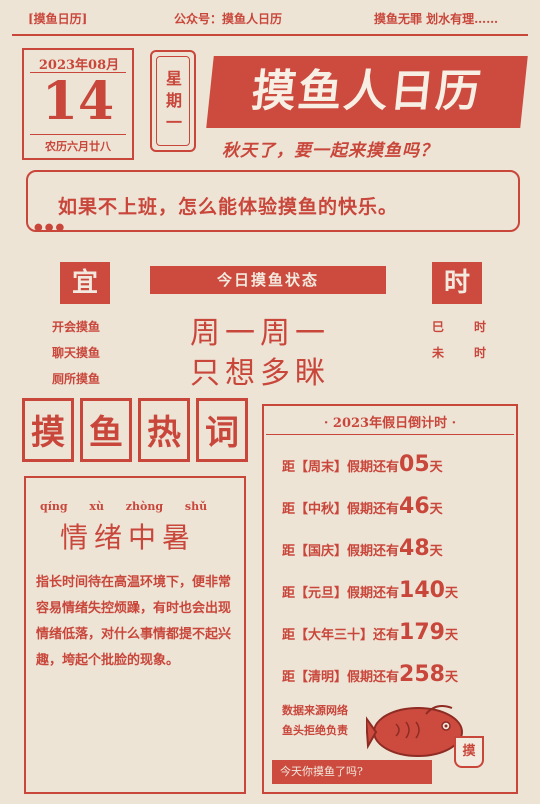  I want to click on yi-item: 开会摸鱼, so click(76, 327).